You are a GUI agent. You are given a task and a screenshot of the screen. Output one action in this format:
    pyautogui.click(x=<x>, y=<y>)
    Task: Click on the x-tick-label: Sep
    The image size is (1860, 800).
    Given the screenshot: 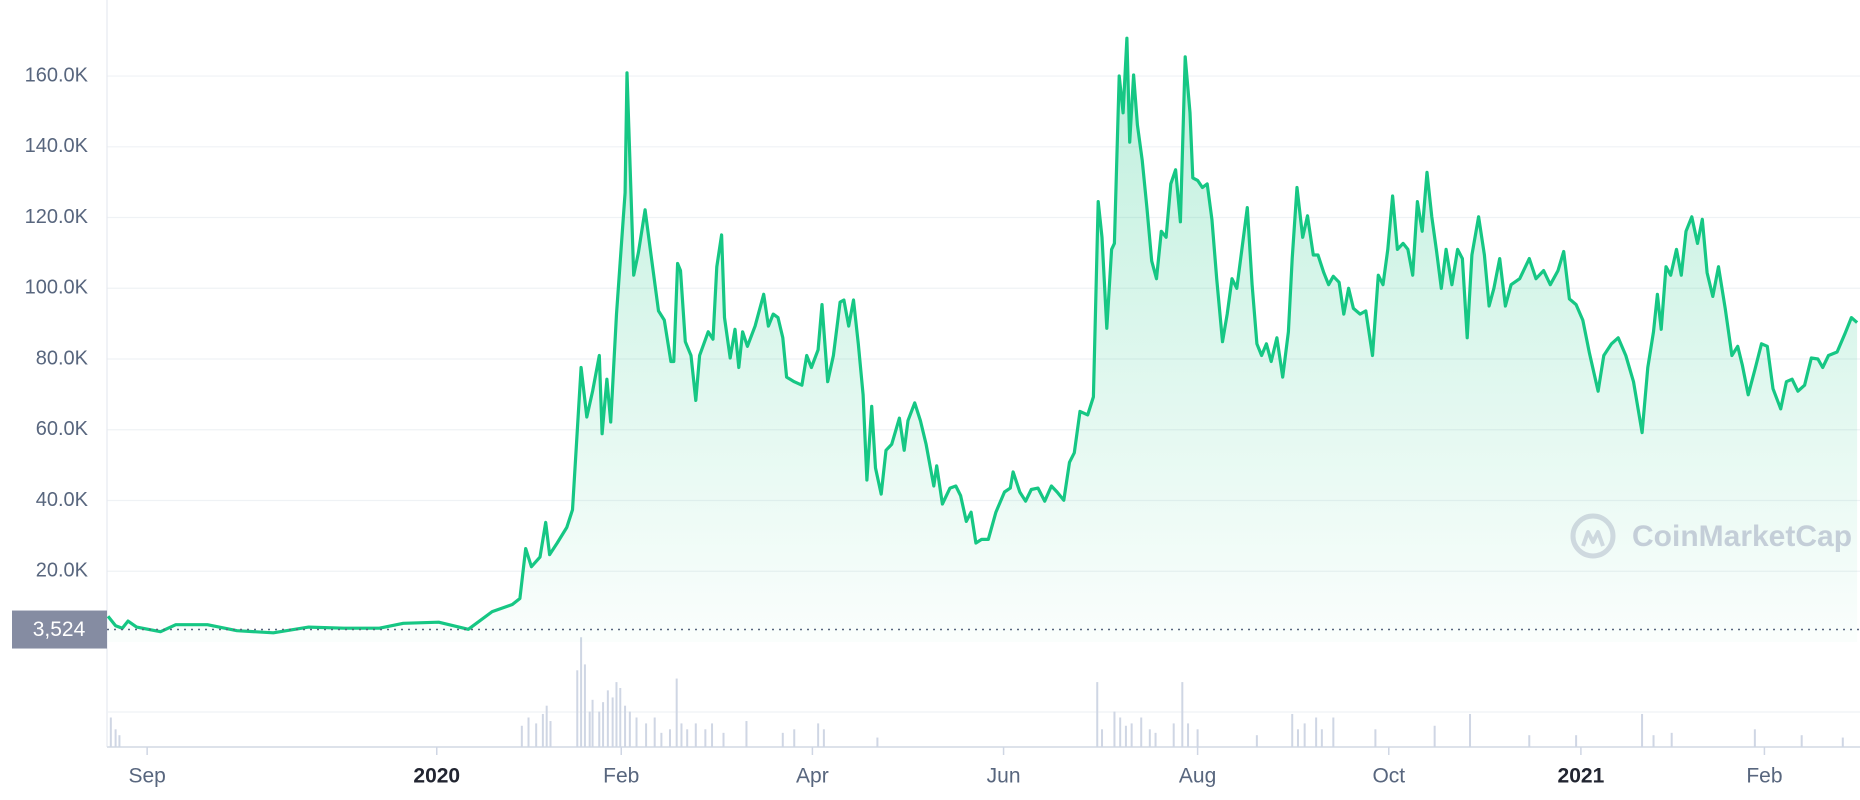 What is the action you would take?
    pyautogui.click(x=146, y=776)
    